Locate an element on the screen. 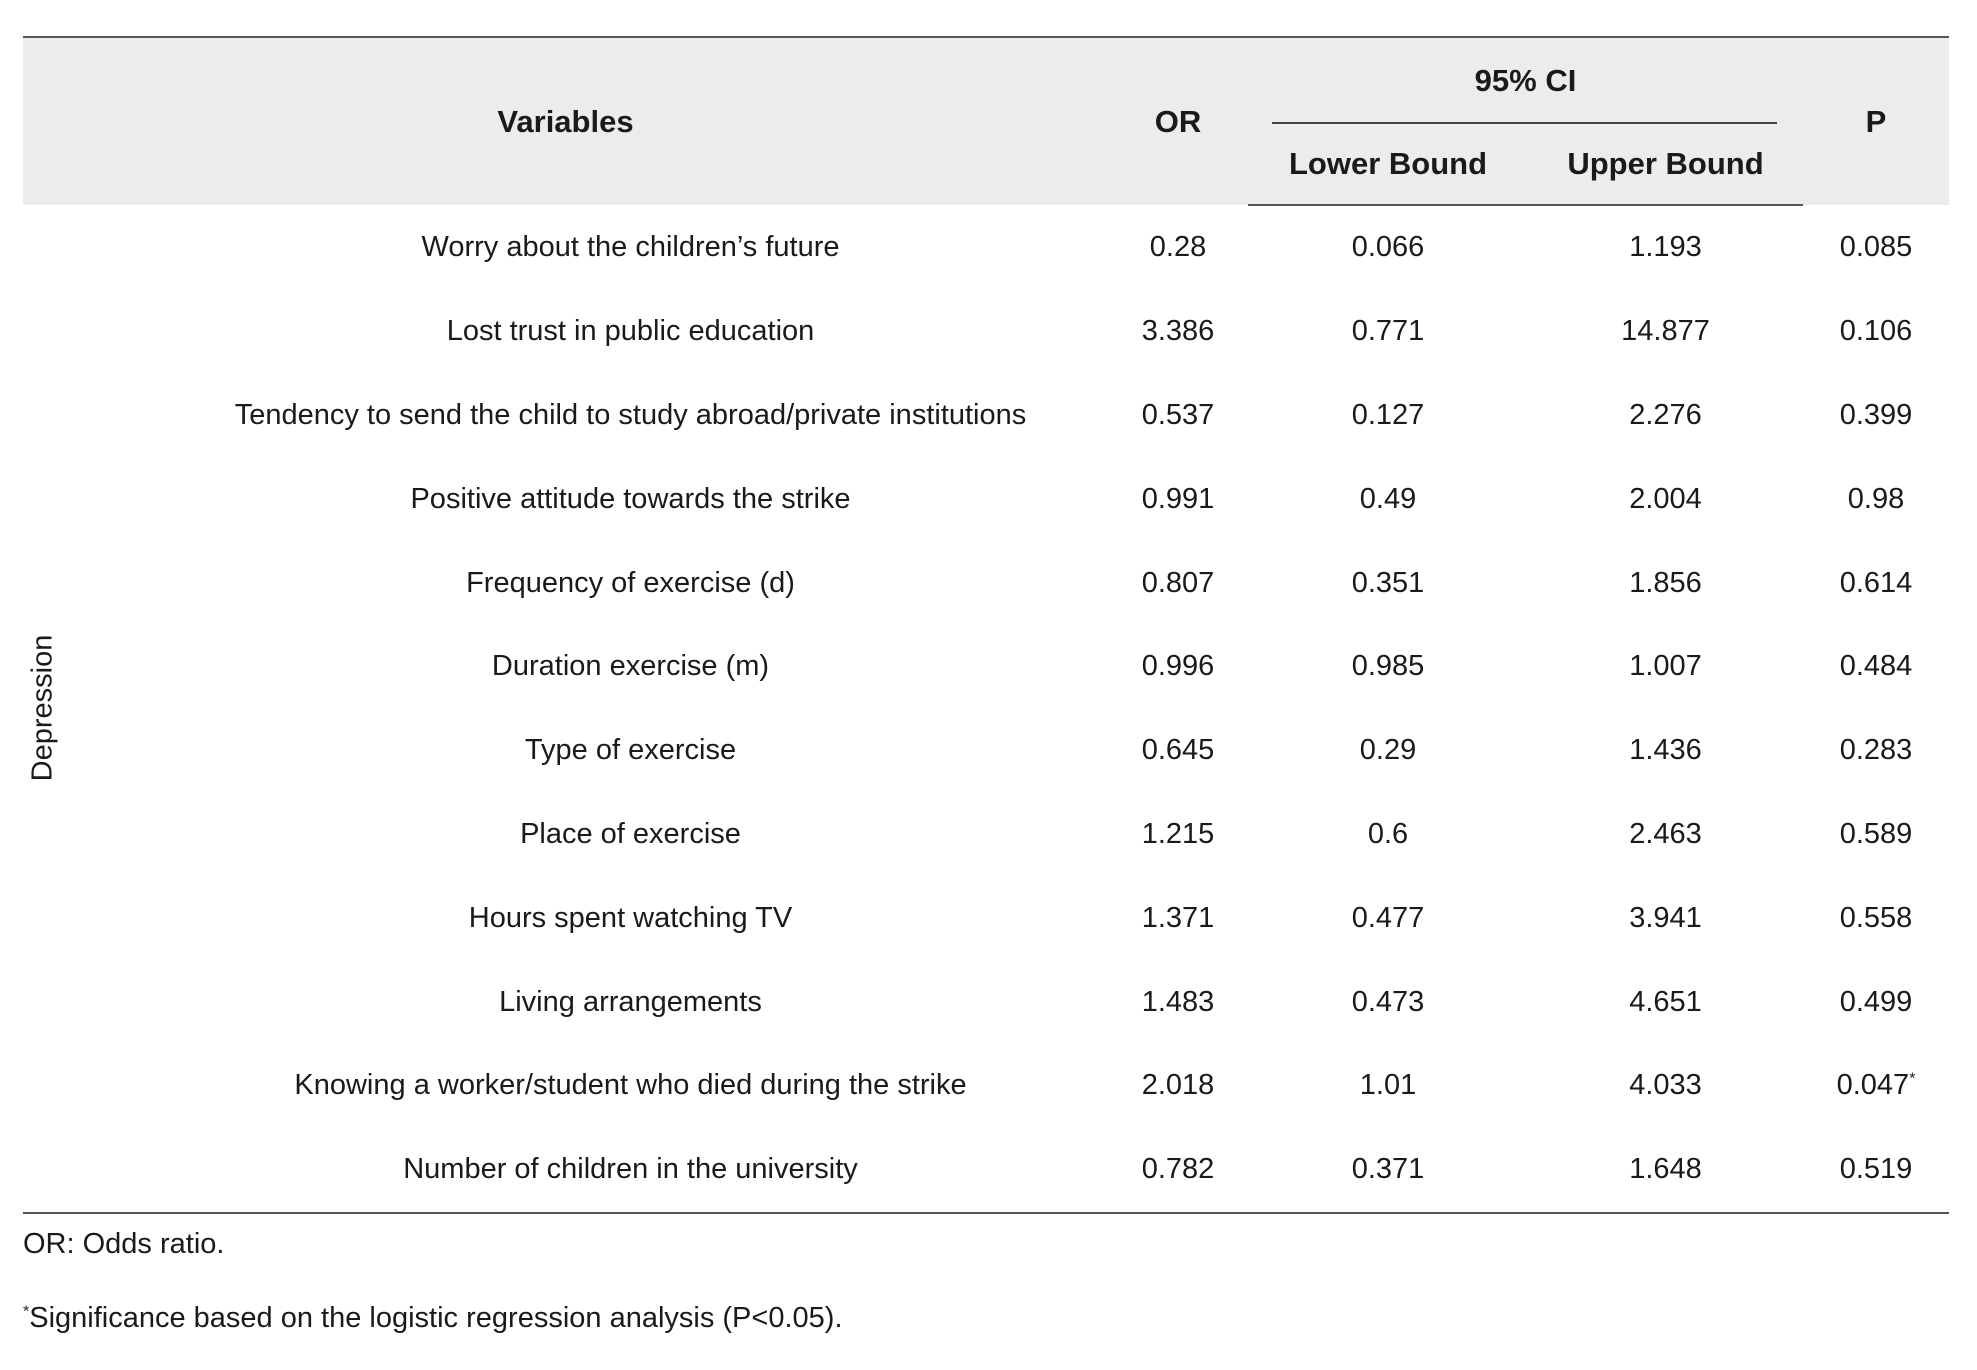 This screenshot has height=1370, width=1977. cell-p-value: 0.484 is located at coordinates (1876, 666).